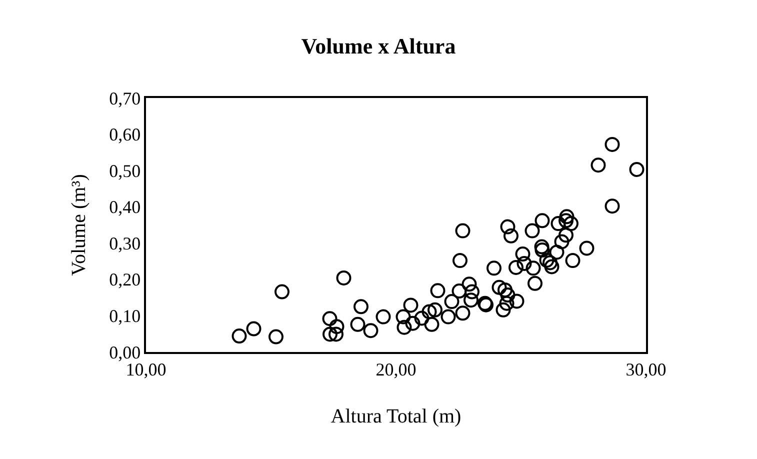  Describe the element at coordinates (125, 280) in the screenshot. I see `y-tick-label: 0,20` at that location.